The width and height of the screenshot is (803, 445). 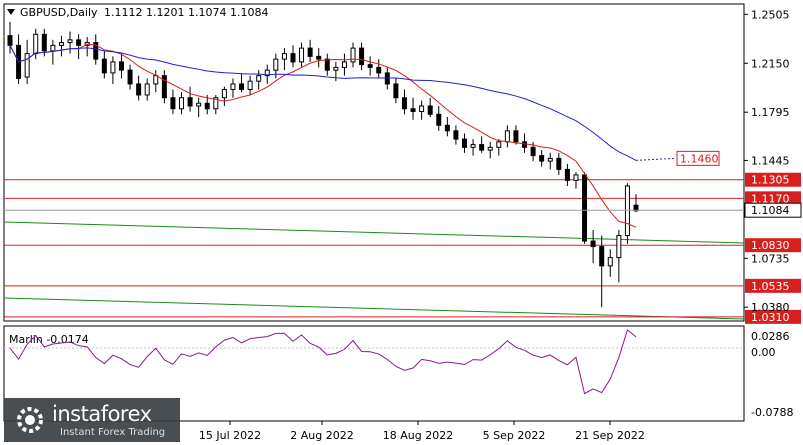 What do you see at coordinates (770, 258) in the screenshot?
I see `y-tick-label-5: 1.0735` at bounding box center [770, 258].